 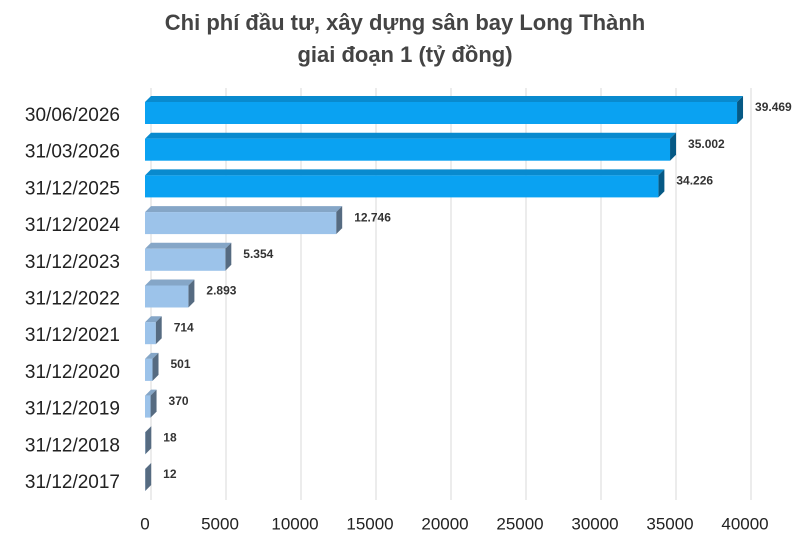 I want to click on value-label: 12.746, so click(x=372, y=217).